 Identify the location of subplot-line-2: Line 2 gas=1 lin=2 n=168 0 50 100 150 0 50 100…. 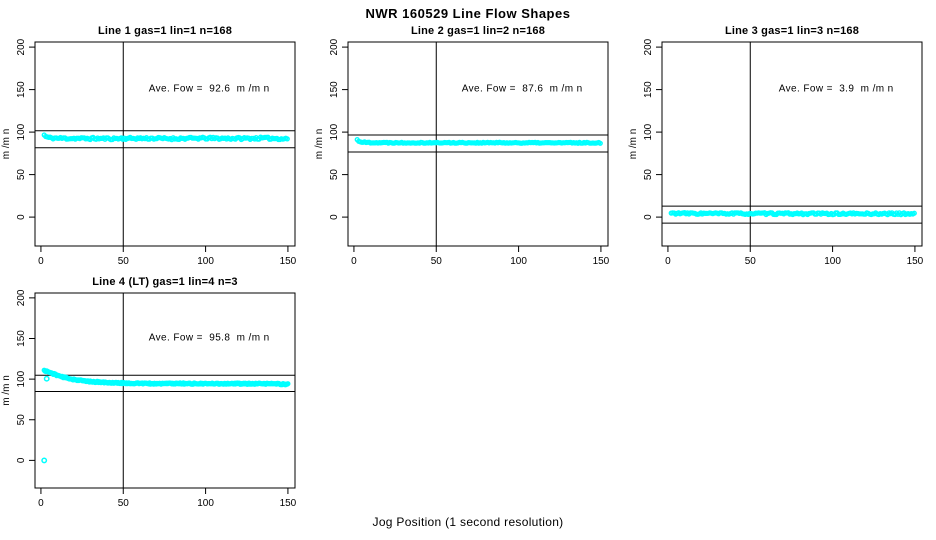
(462, 146).